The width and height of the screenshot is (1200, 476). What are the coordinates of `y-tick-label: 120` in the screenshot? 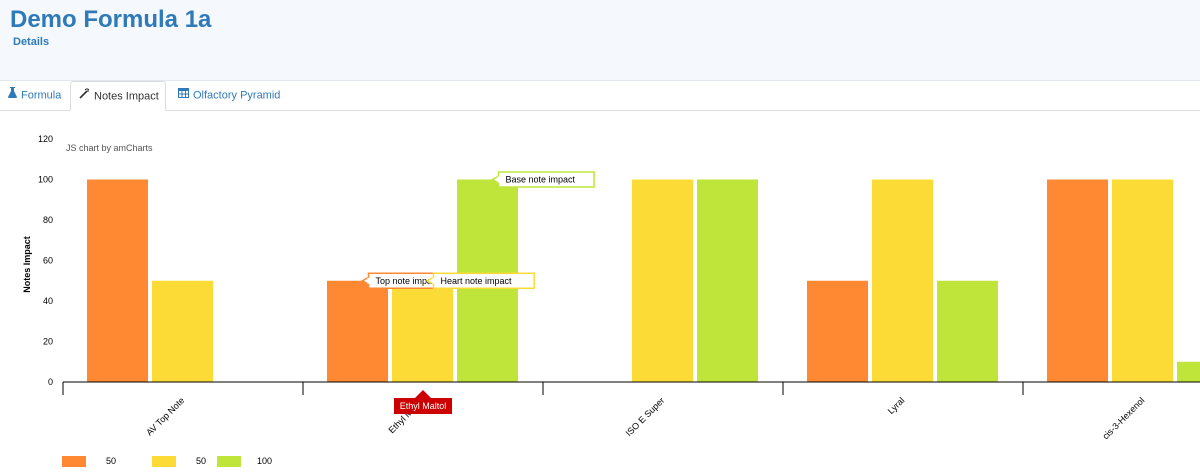 It's located at (45, 139).